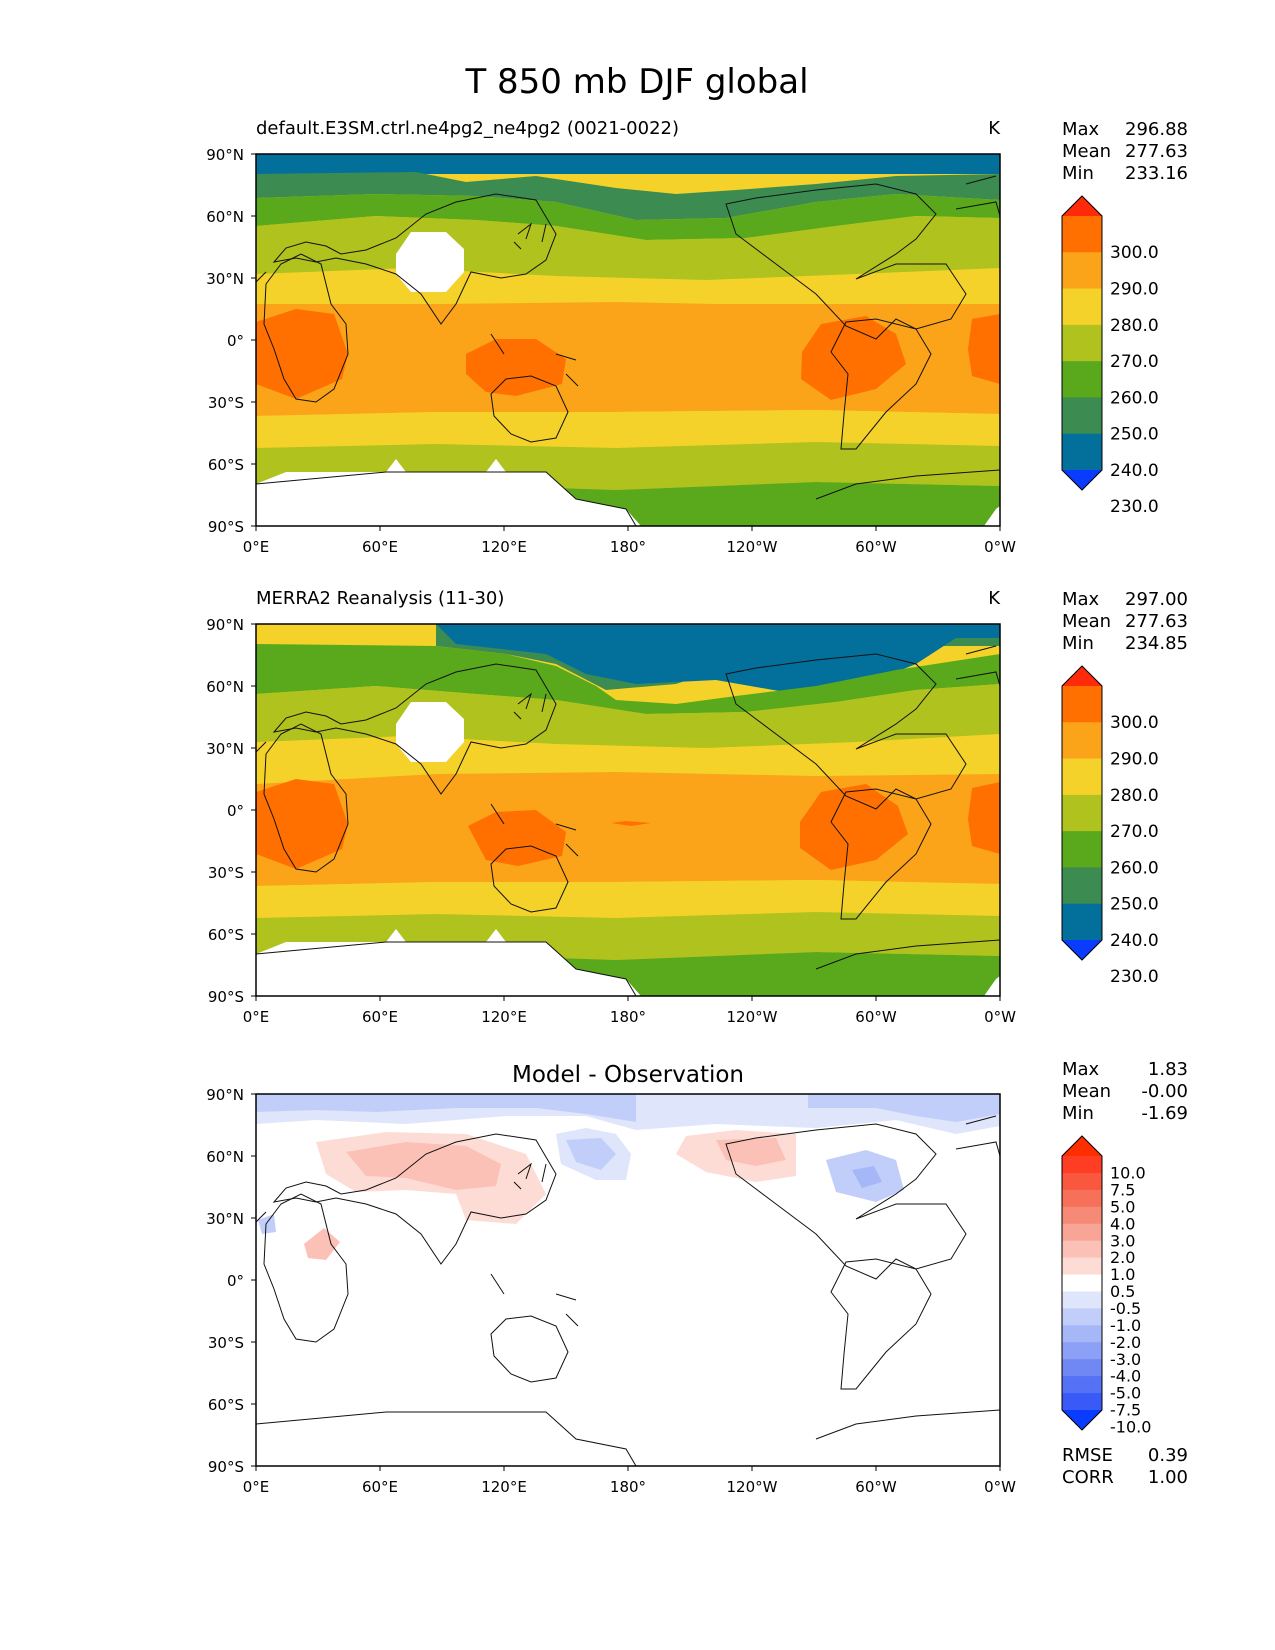  I want to click on colorbar-tick-label: 0.5, so click(1122, 1291).